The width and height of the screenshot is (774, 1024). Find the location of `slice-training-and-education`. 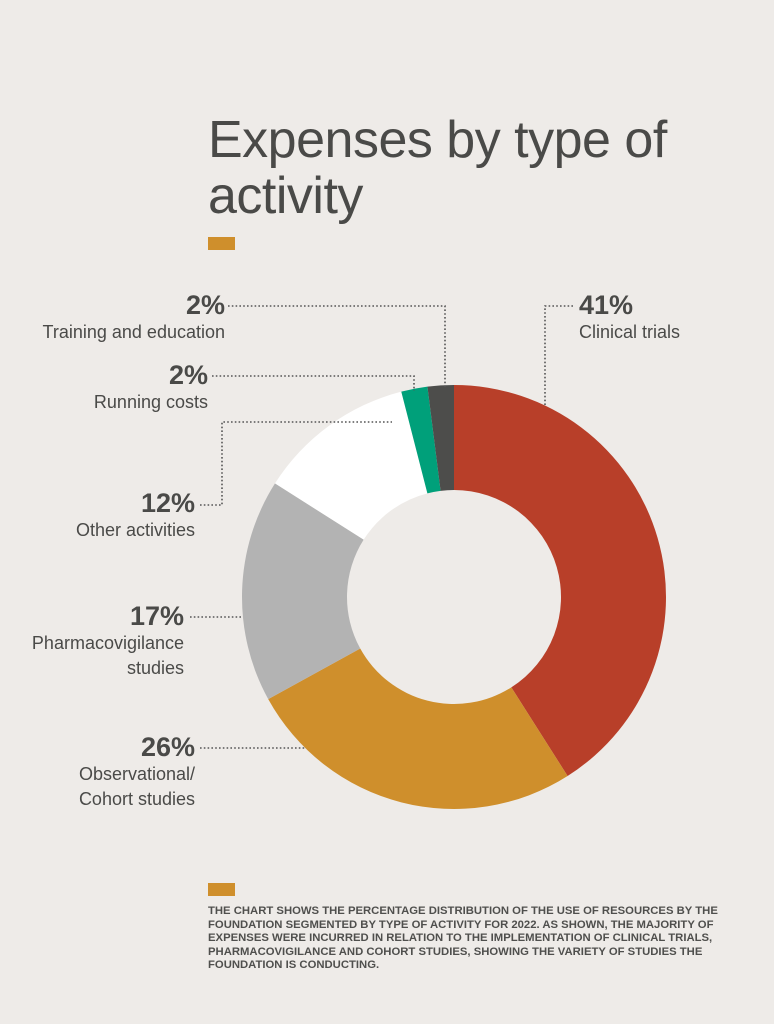

slice-training-and-education is located at coordinates (440, 438).